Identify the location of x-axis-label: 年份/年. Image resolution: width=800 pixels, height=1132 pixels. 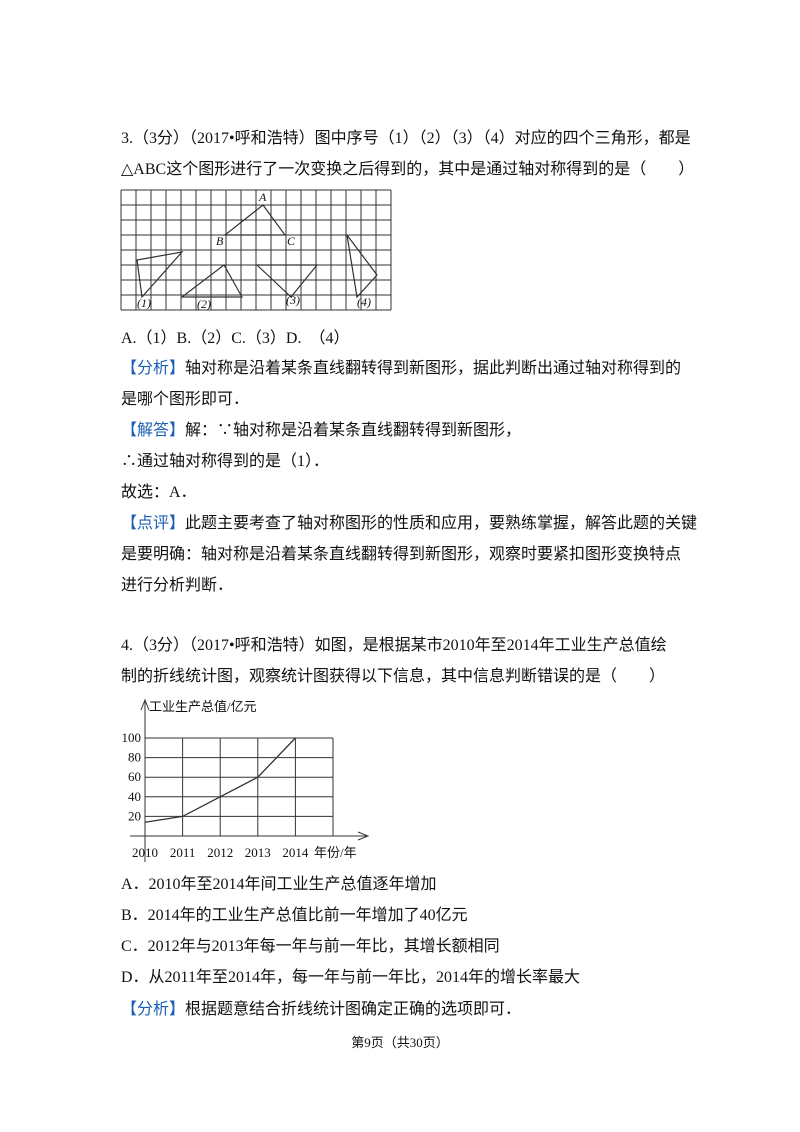
(335, 852).